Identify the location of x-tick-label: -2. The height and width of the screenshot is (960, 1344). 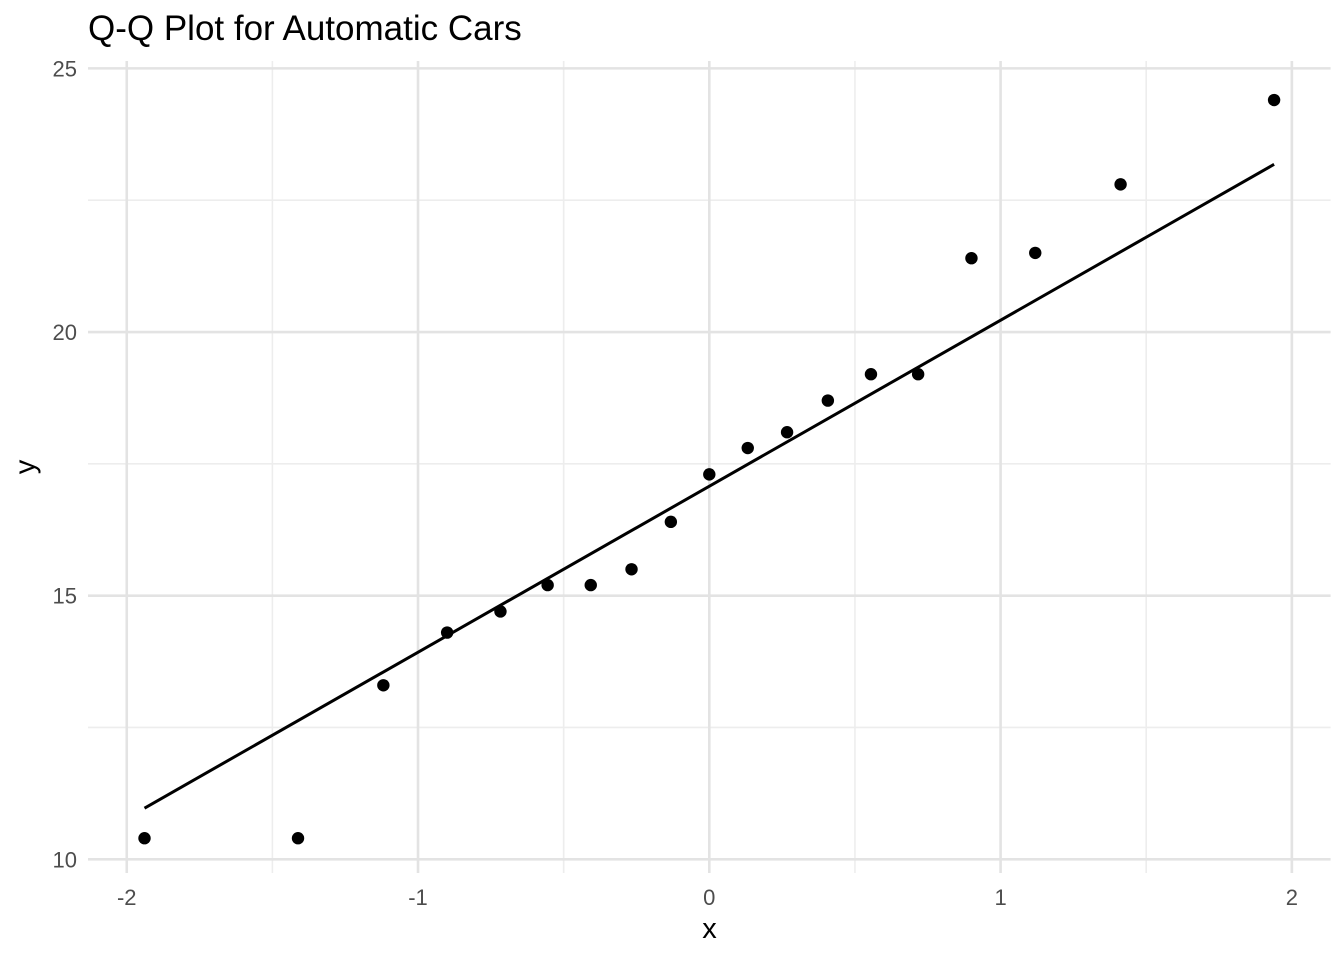
(127, 897).